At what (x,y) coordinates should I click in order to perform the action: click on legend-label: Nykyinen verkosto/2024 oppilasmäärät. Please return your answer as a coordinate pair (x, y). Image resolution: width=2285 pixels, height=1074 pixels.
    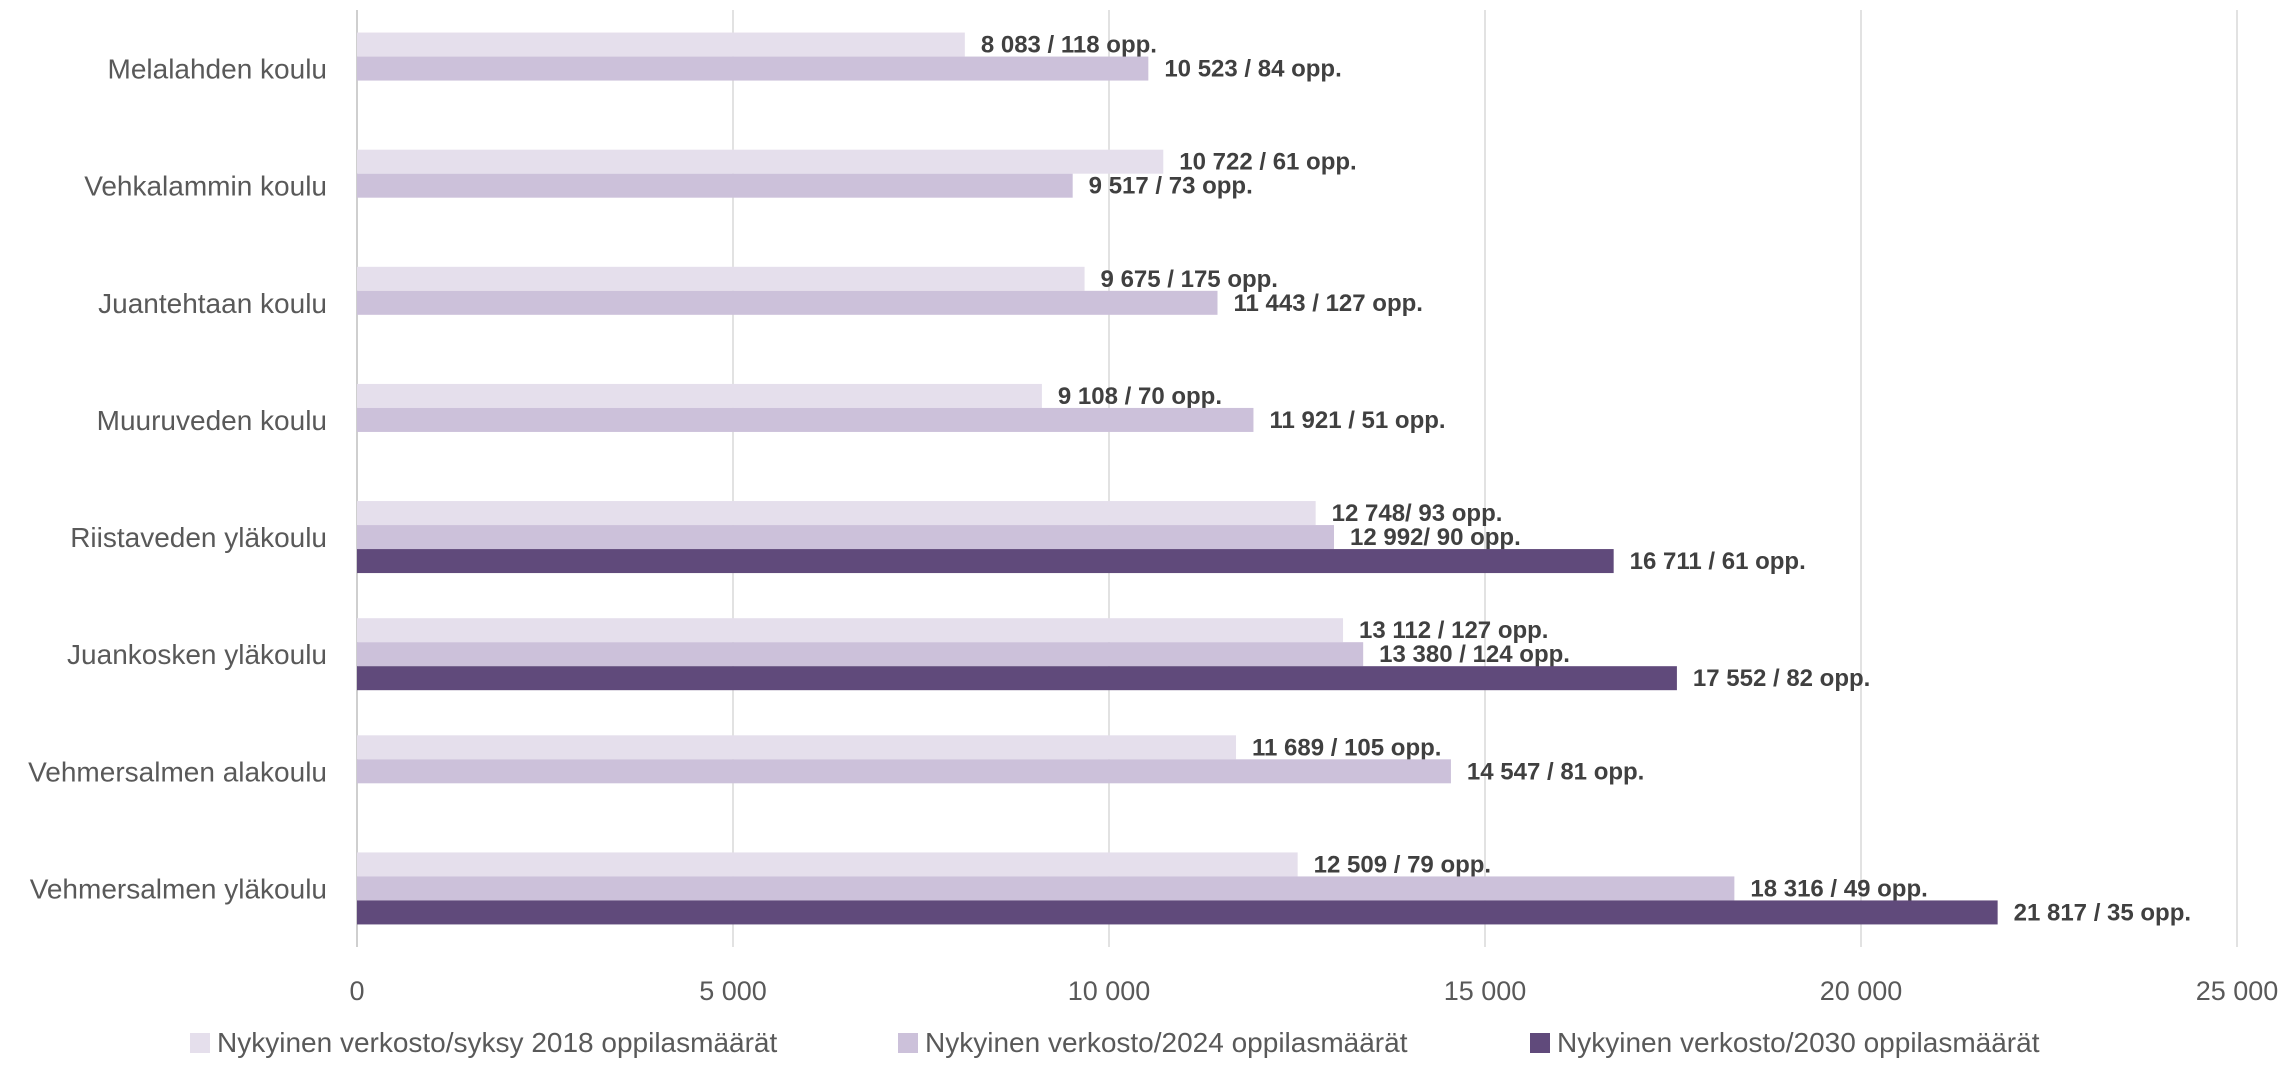
    Looking at the image, I should click on (1166, 1042).